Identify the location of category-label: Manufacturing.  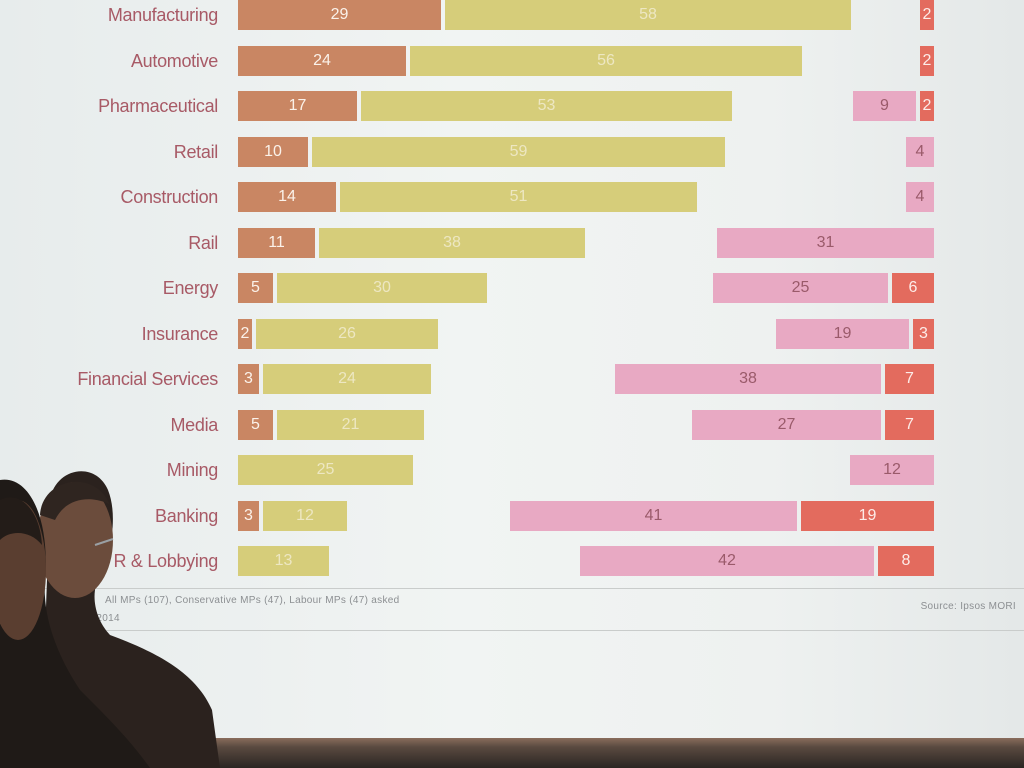
(162, 15).